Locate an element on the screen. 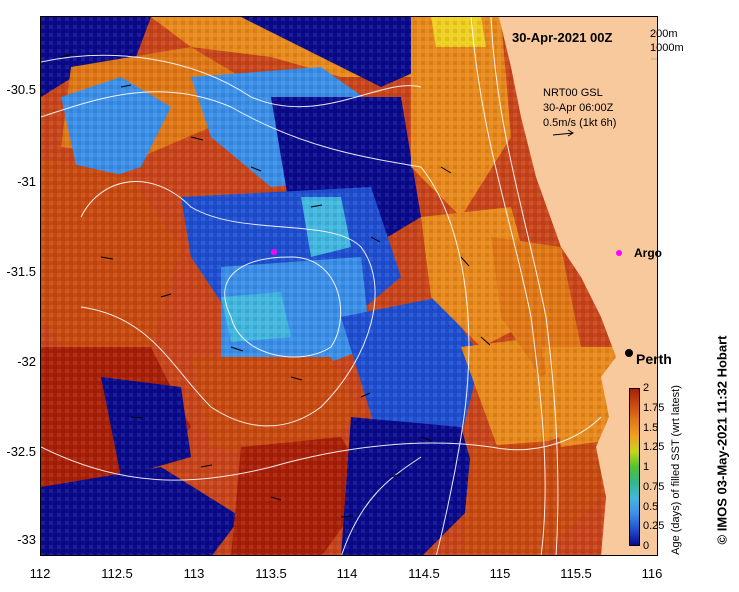  x-tick-label: 114 is located at coordinates (347, 573).